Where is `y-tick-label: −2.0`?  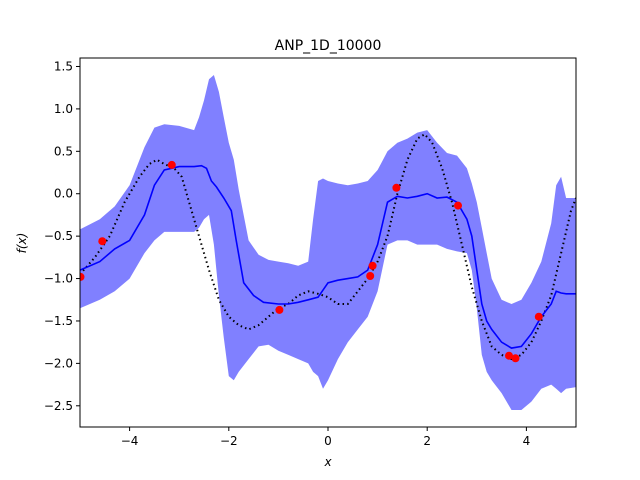
y-tick-label: −2.0 is located at coordinates (58, 363).